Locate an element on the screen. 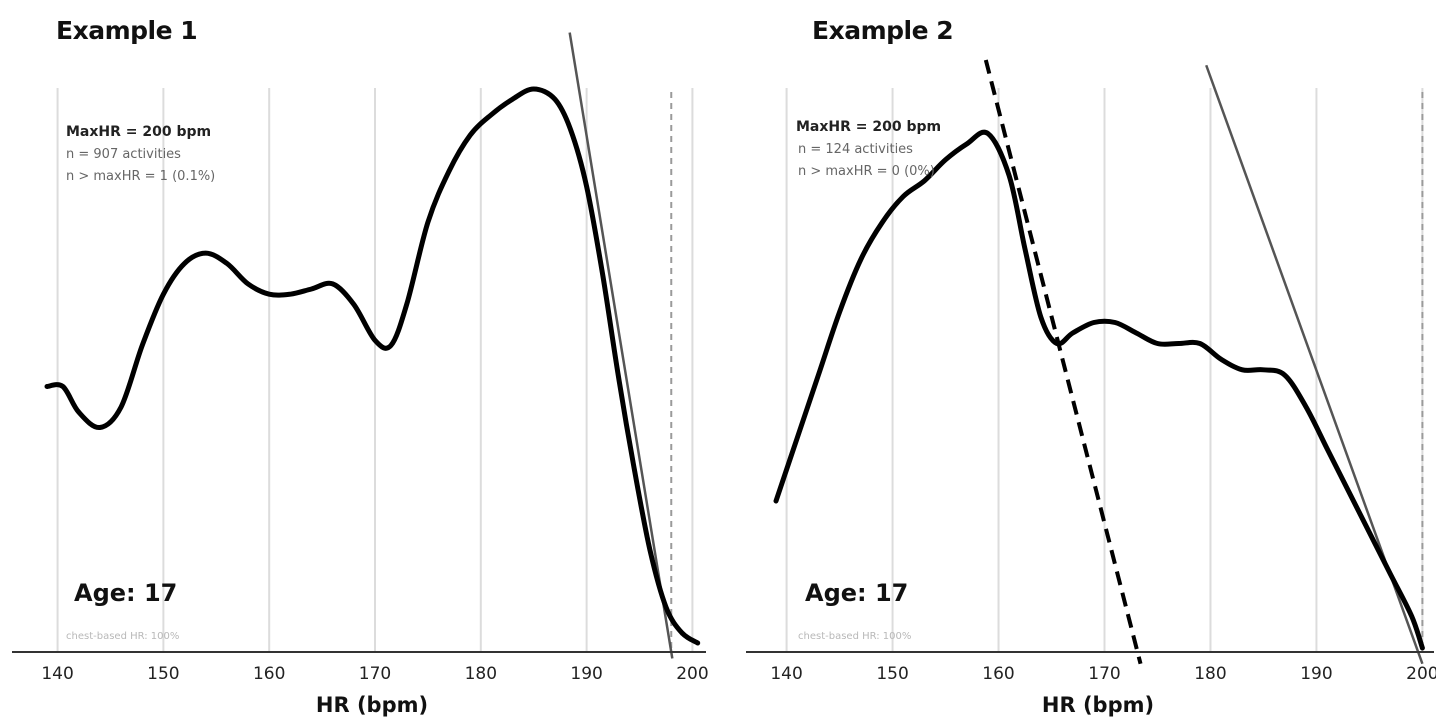  panel-2-tick-label: 140 is located at coordinates (786, 674).